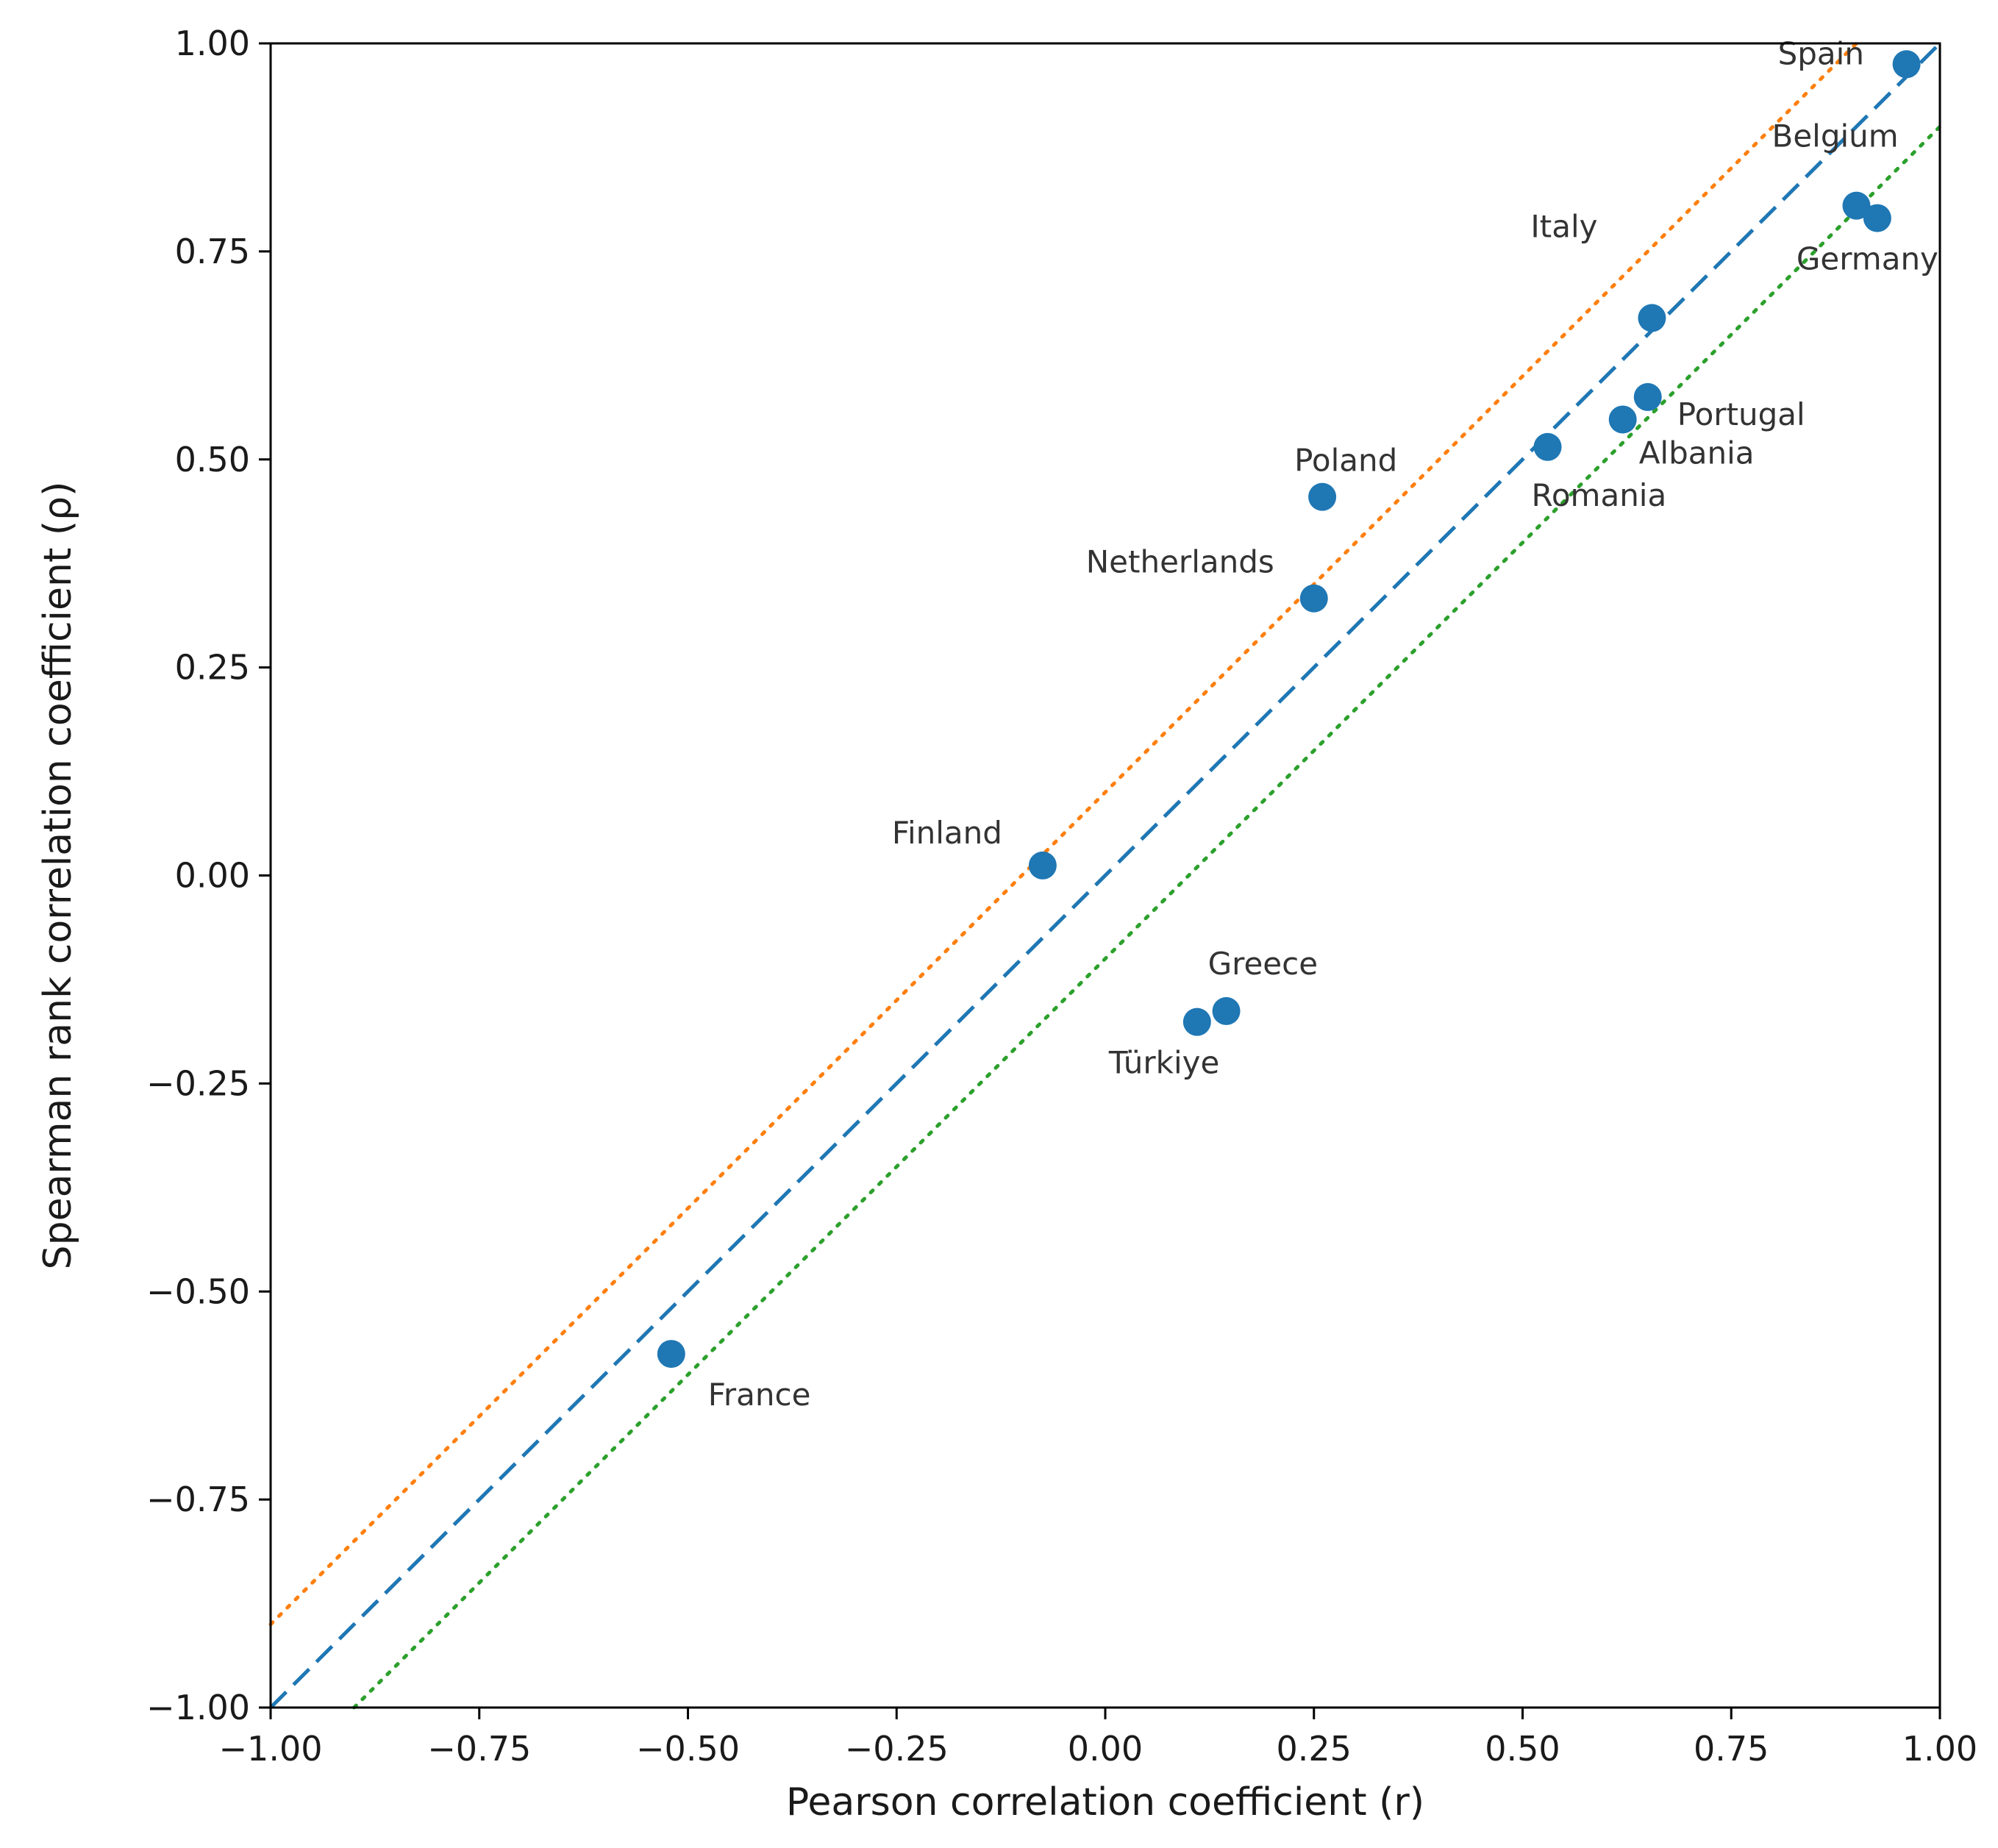 The height and width of the screenshot is (1848, 1998). What do you see at coordinates (1163, 1063) in the screenshot?
I see `point-label: Türkiye` at bounding box center [1163, 1063].